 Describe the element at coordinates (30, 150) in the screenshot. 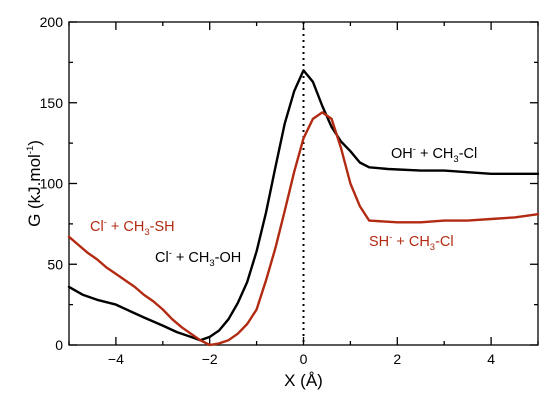

I see `y-axis-title-exponent: -1` at that location.